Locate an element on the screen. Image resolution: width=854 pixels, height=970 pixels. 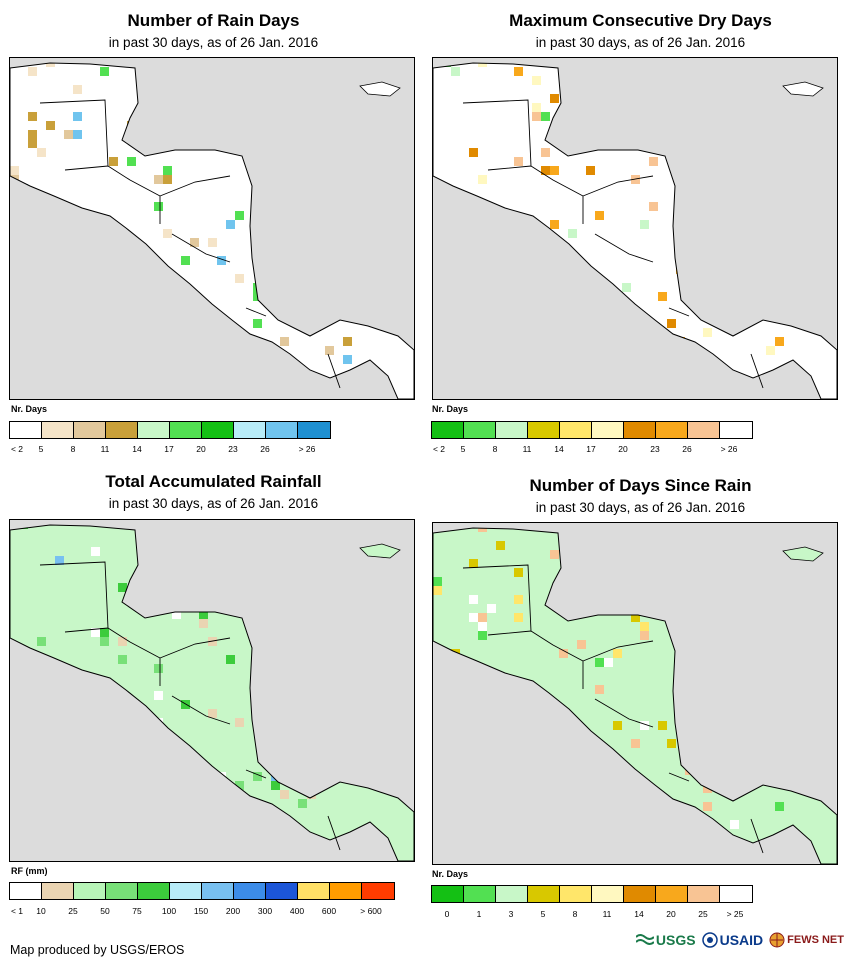
legend-tick-label: 10 is located at coordinates (41, 911).